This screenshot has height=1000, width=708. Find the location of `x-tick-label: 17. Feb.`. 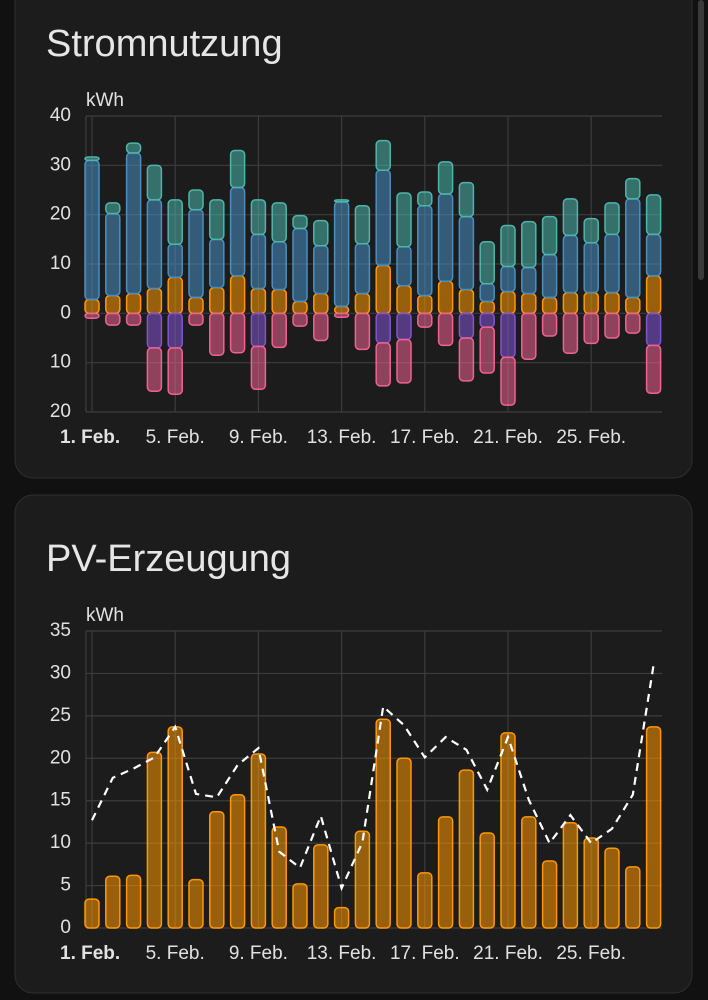

x-tick-label: 17. Feb. is located at coordinates (425, 437).